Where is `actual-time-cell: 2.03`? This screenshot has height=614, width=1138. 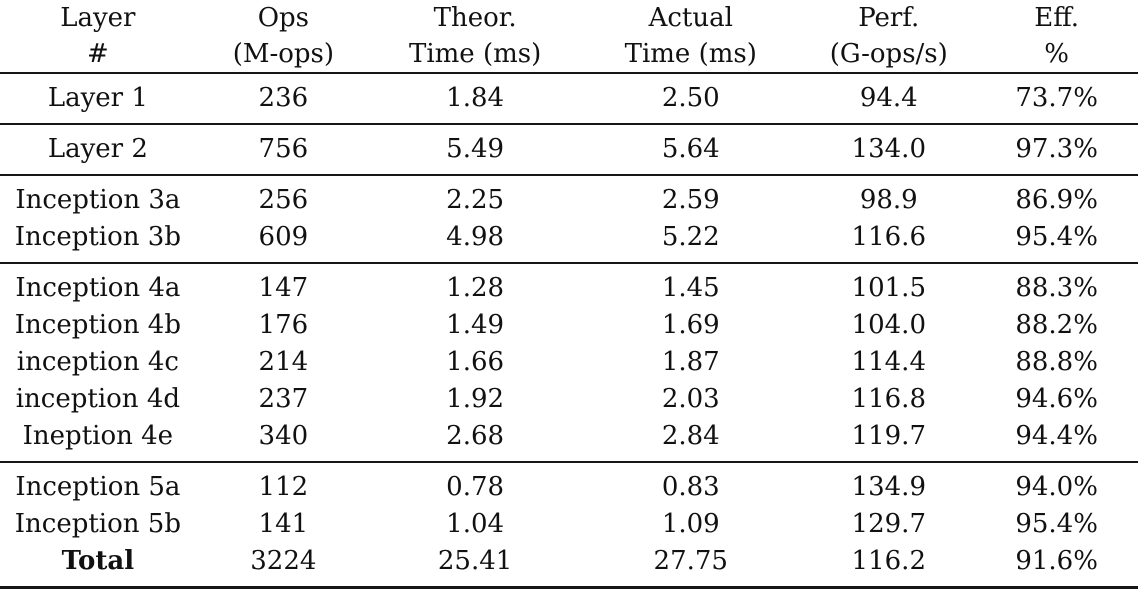 actual-time-cell: 2.03 is located at coordinates (690, 399).